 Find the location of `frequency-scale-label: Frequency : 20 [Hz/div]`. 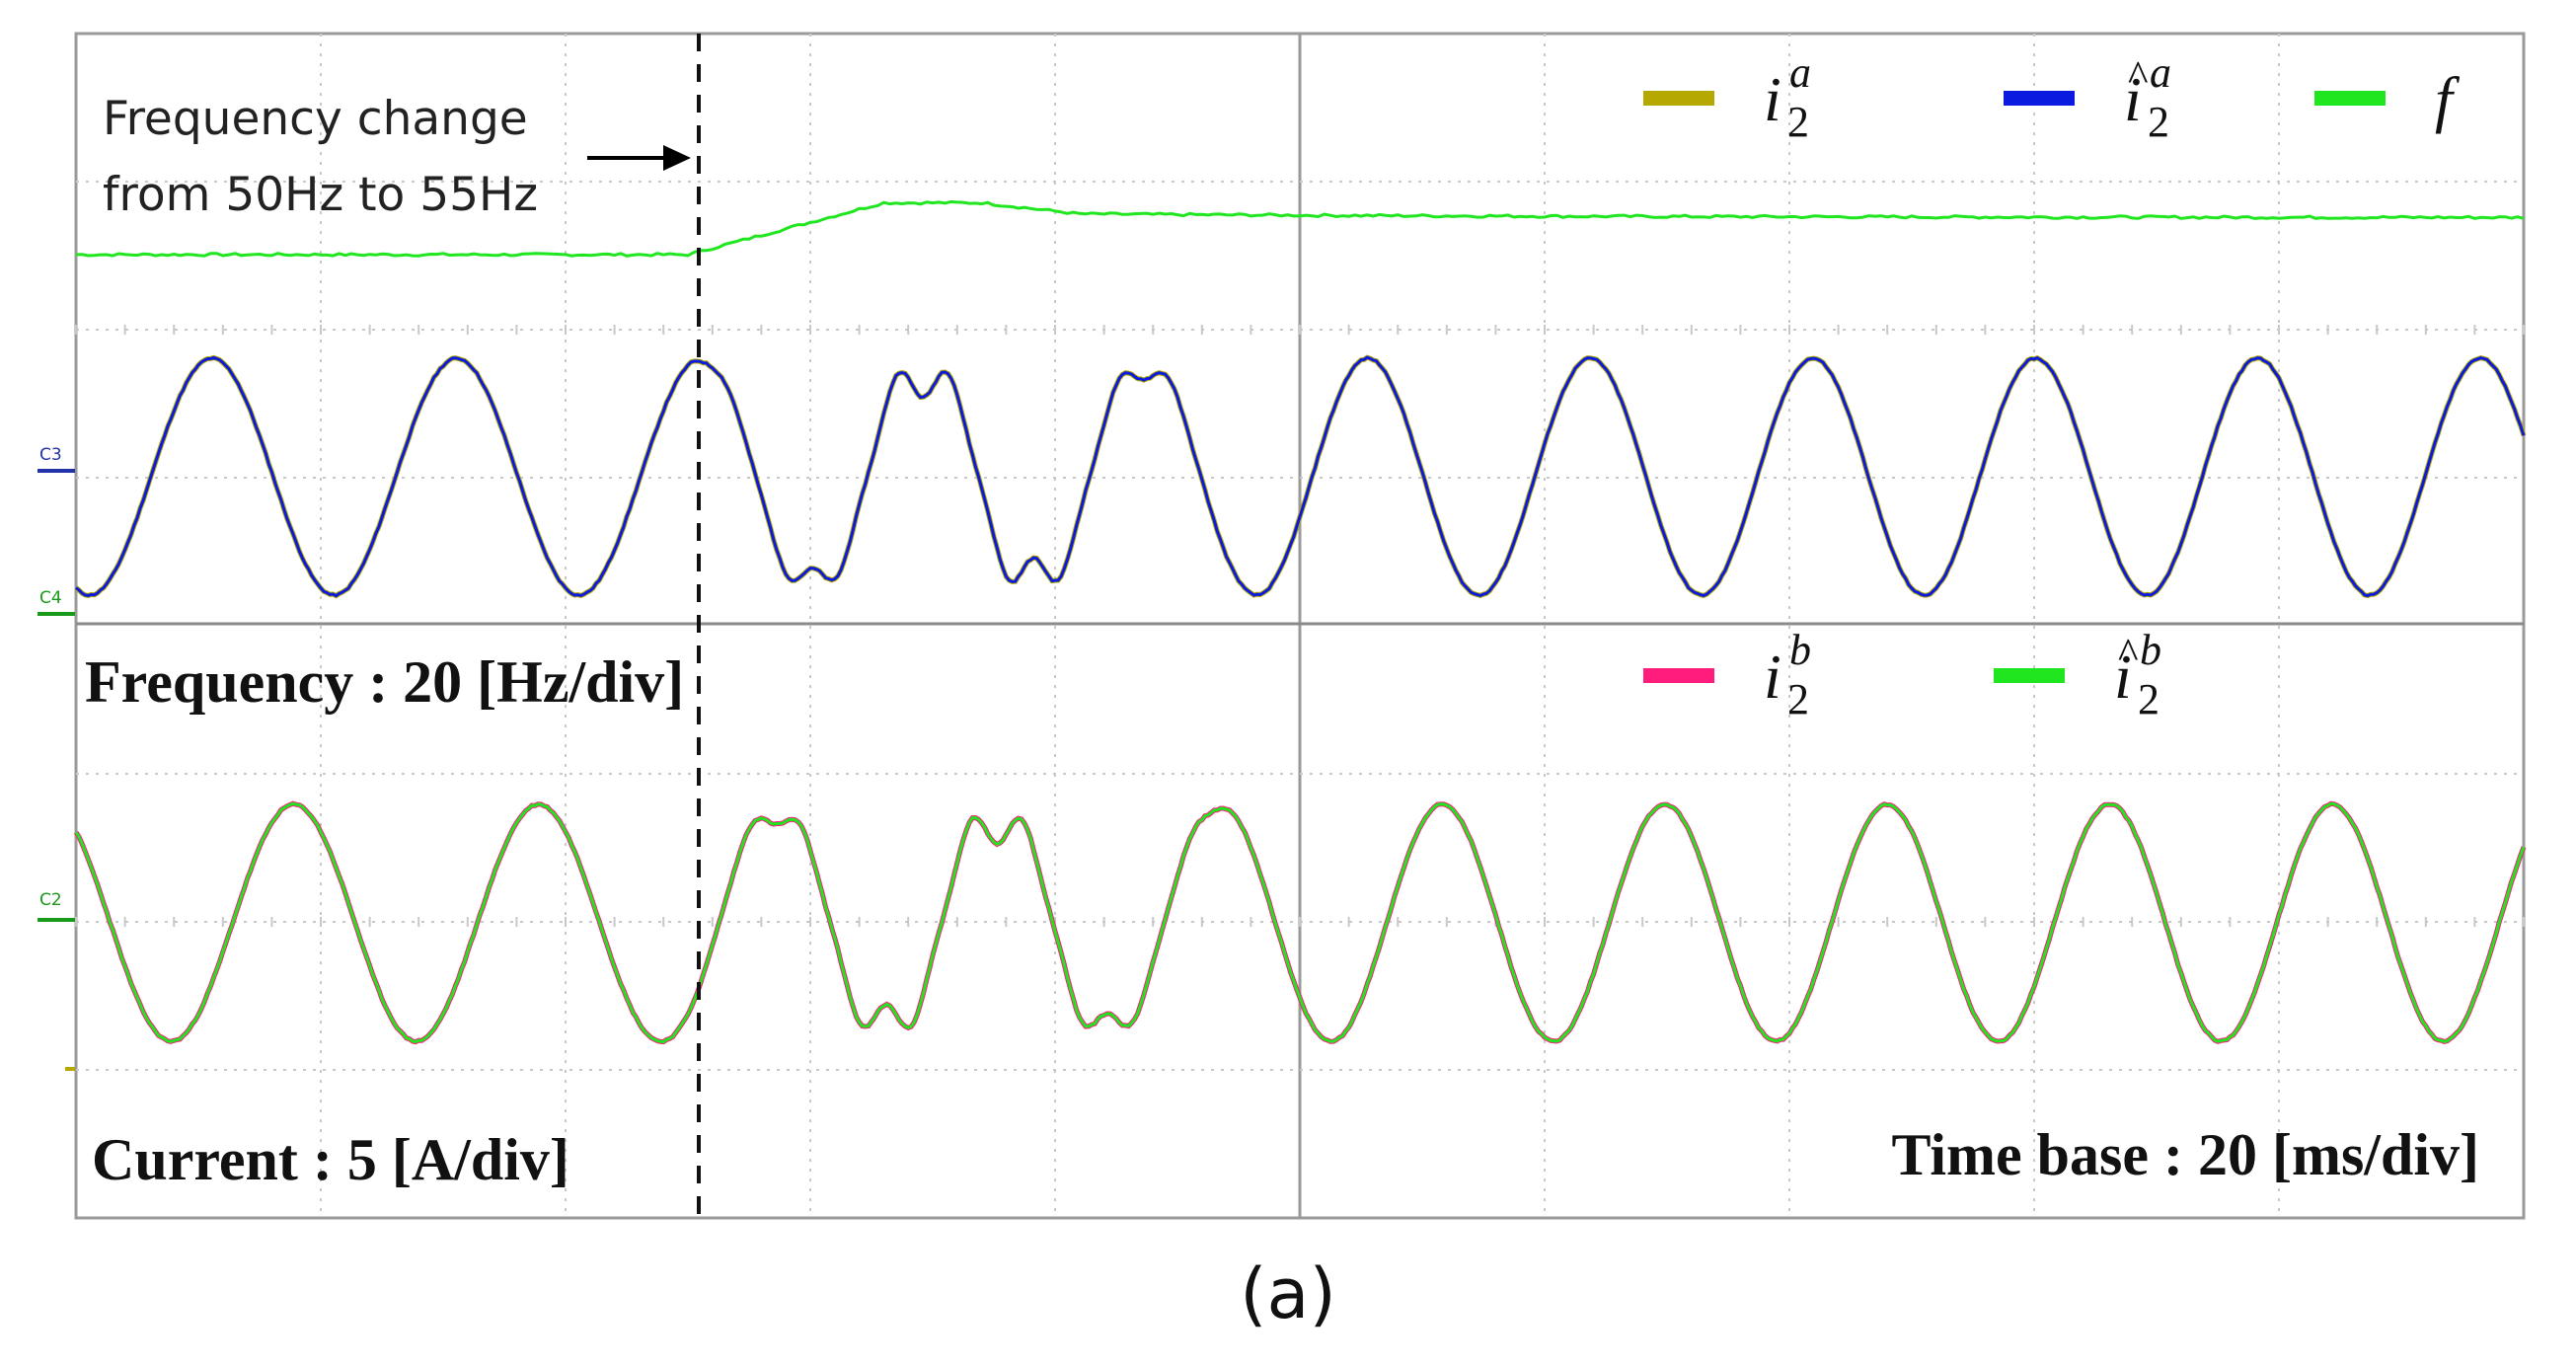

frequency-scale-label: Frequency : 20 [Hz/div] is located at coordinates (385, 682).